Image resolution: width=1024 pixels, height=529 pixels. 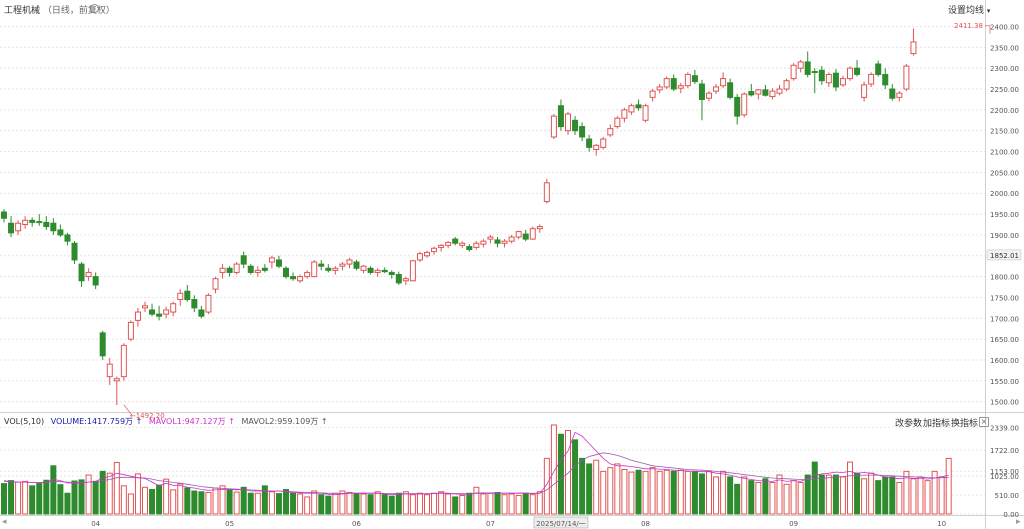 What do you see at coordinates (968, 26) in the screenshot?
I see `annotation-high-label: 2411.38` at bounding box center [968, 26].